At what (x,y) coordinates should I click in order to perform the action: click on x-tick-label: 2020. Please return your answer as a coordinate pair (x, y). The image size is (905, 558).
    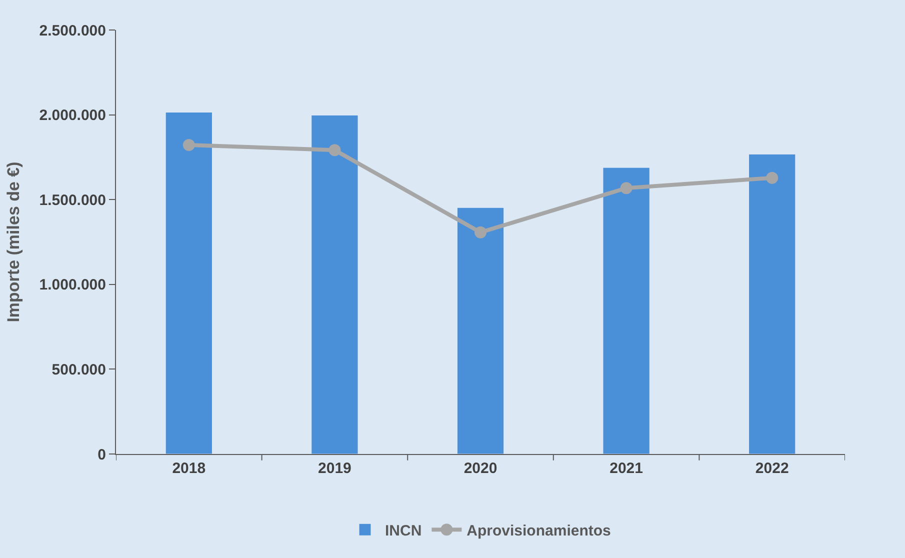
    Looking at the image, I should click on (481, 468).